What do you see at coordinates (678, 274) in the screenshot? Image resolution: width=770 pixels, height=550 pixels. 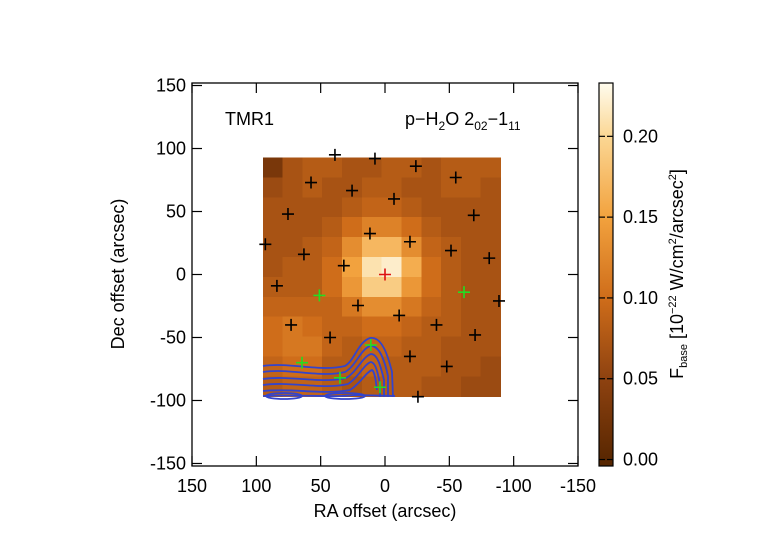 I see `colorbar-title: Fbase [10−22 W/cm2/arcsec2]` at bounding box center [678, 274].